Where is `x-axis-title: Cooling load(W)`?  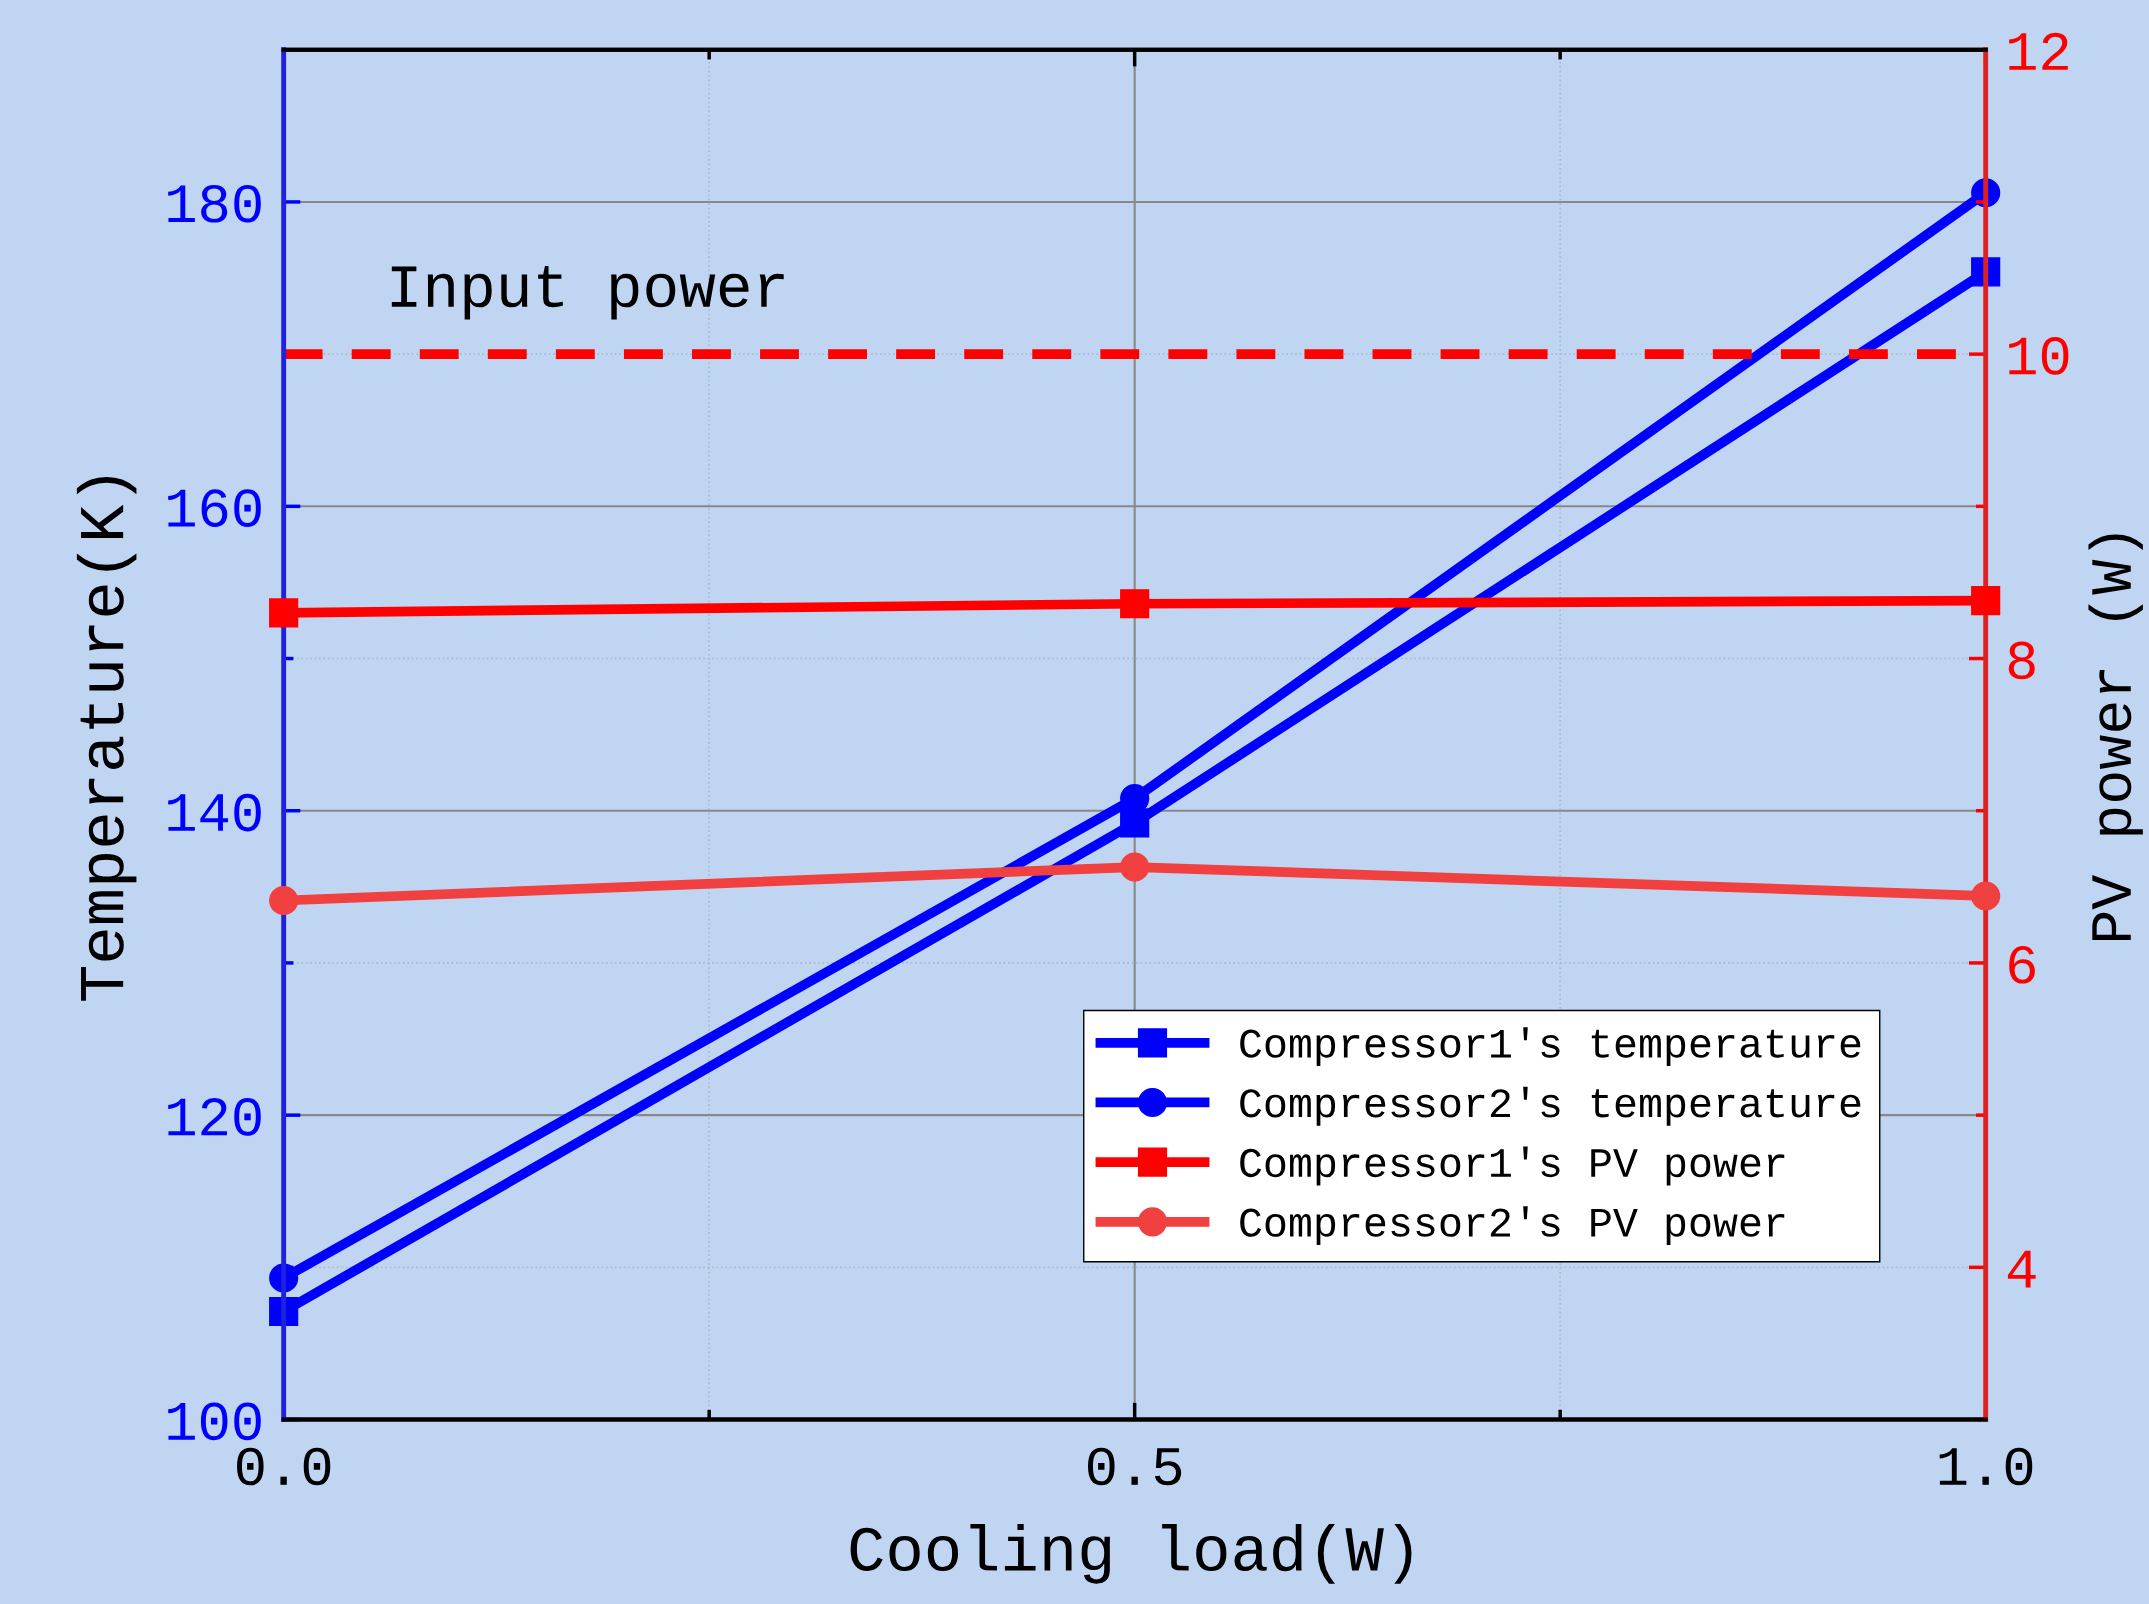 x-axis-title: Cooling load(W) is located at coordinates (1131, 1554).